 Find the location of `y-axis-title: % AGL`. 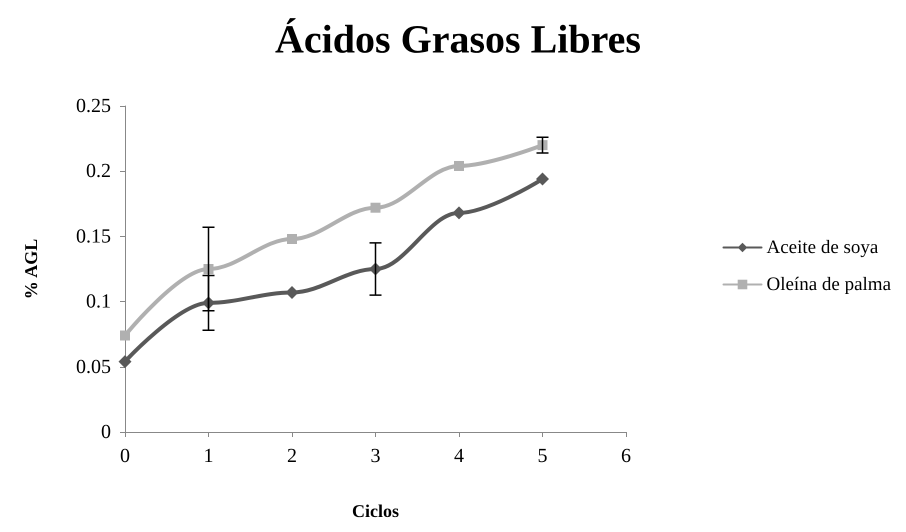

y-axis-title: % AGL is located at coordinates (31, 269).